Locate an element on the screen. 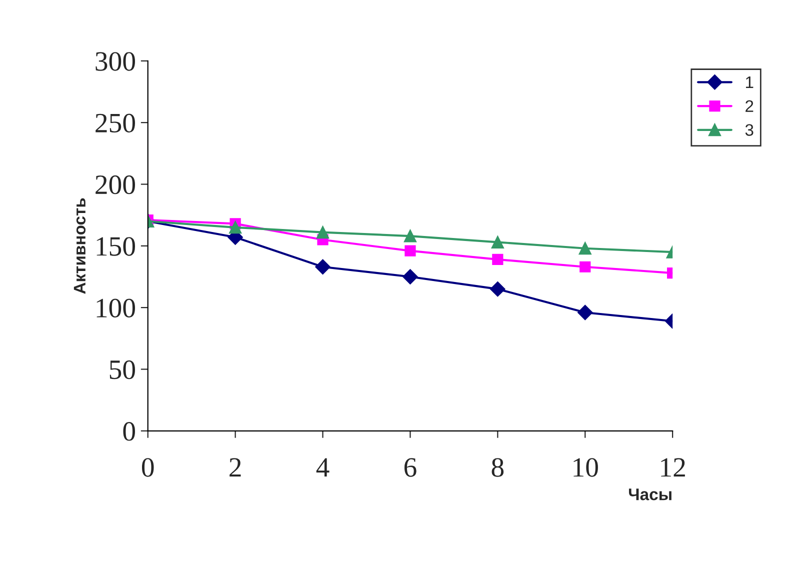 This screenshot has width=795, height=564. y-tick-label: 0 is located at coordinates (129, 431).